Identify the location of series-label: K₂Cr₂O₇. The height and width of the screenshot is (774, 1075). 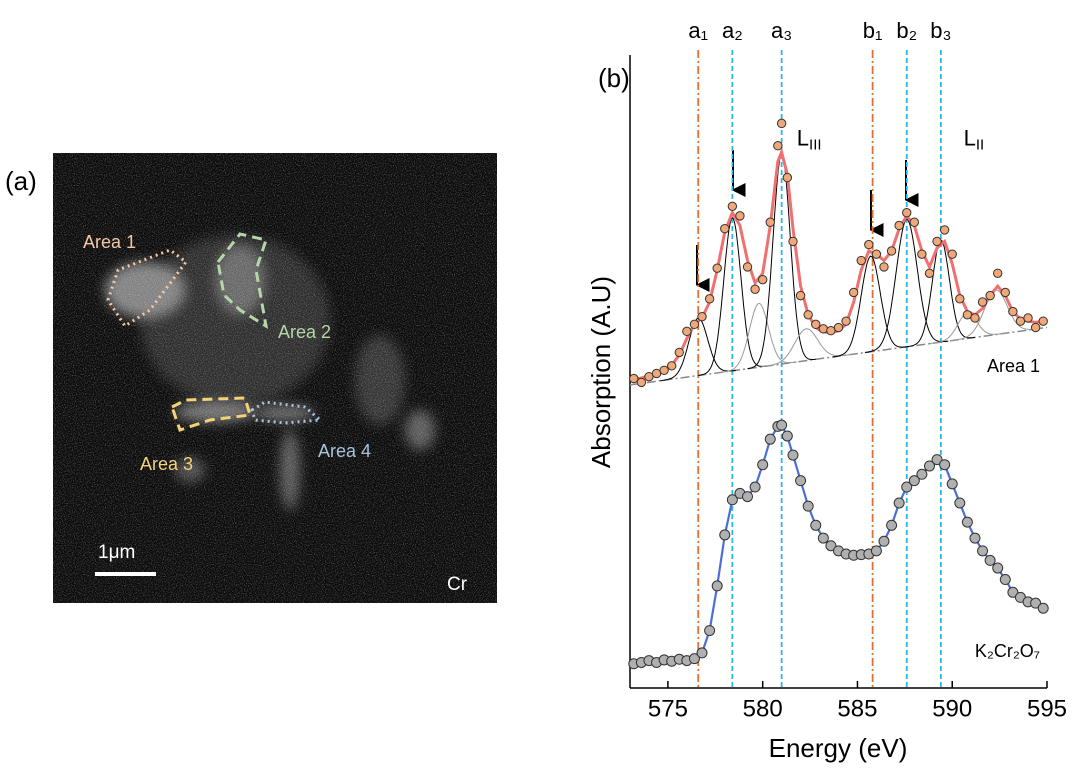
(1007, 651).